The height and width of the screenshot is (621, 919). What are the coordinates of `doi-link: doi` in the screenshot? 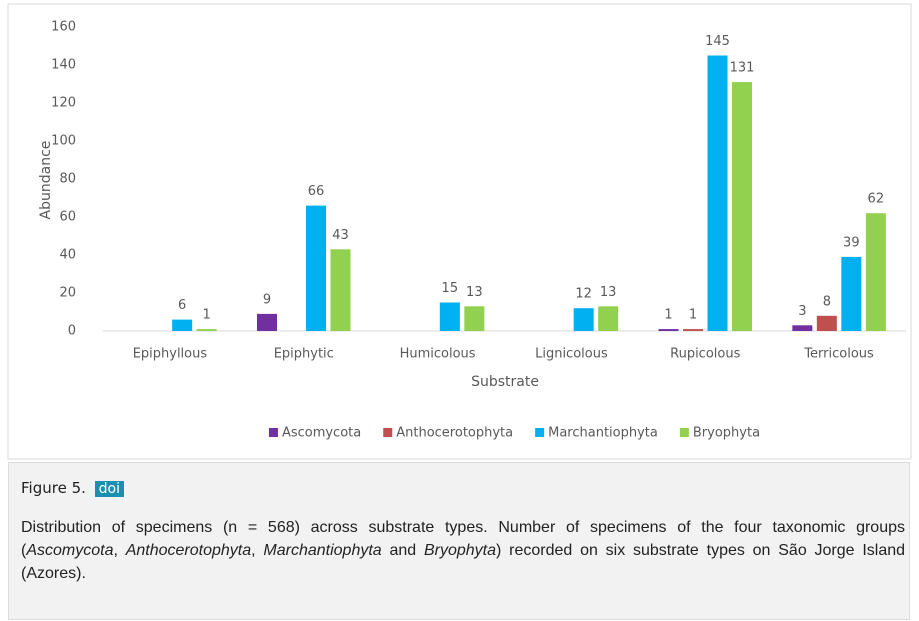 It's located at (109, 489).